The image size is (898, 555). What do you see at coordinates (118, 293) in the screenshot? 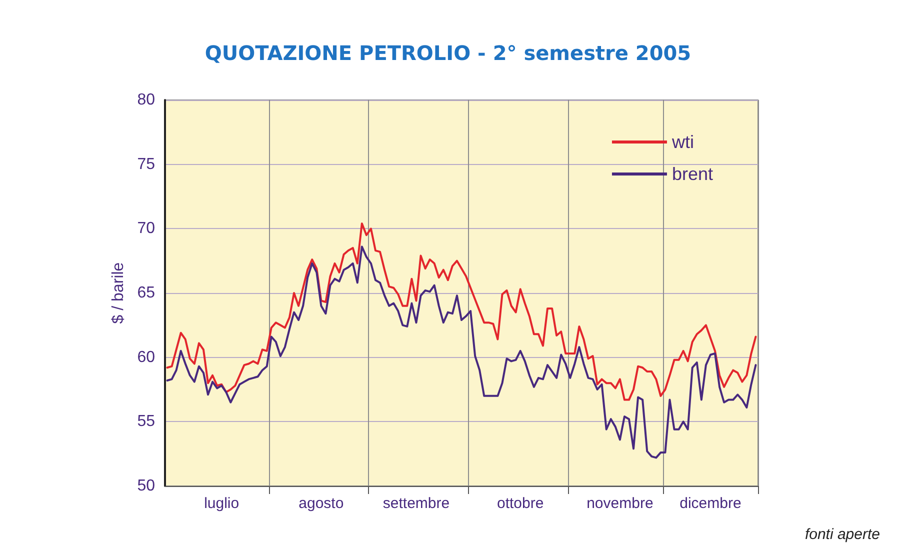
I see `y-axis-title: $ / barile` at bounding box center [118, 293].